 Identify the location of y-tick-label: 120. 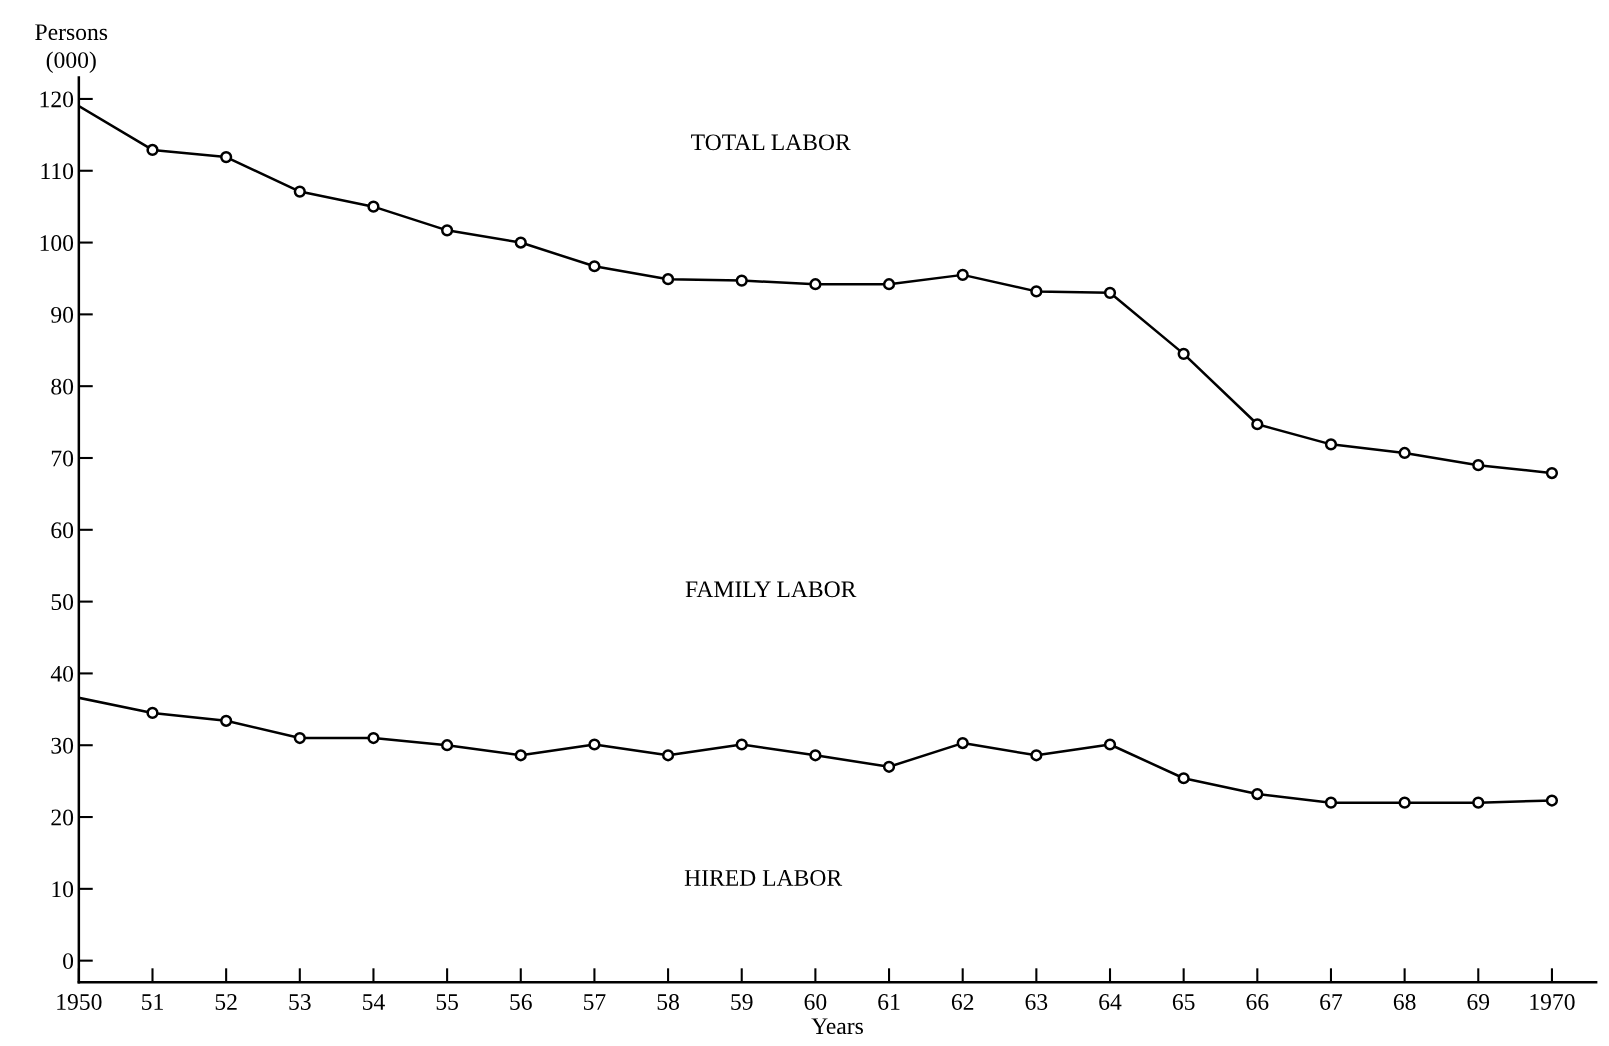
(57, 99).